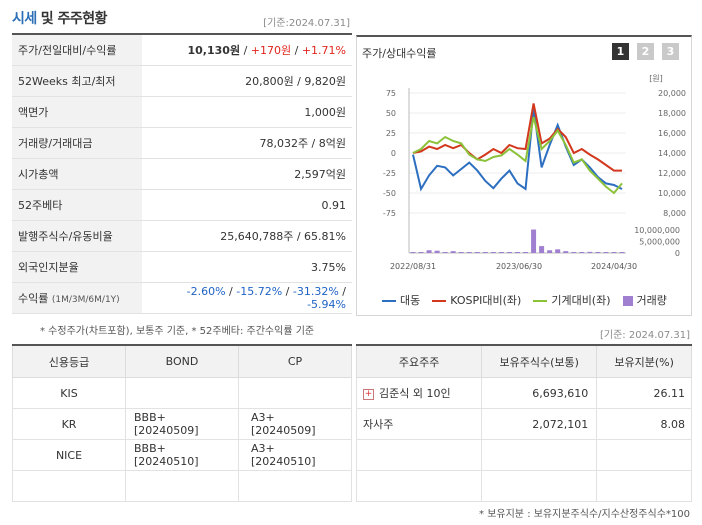 Image resolution: width=702 pixels, height=525 pixels. I want to click on credit-row: NICE BBB+ [20240510] A3+ [20240510], so click(182, 455).